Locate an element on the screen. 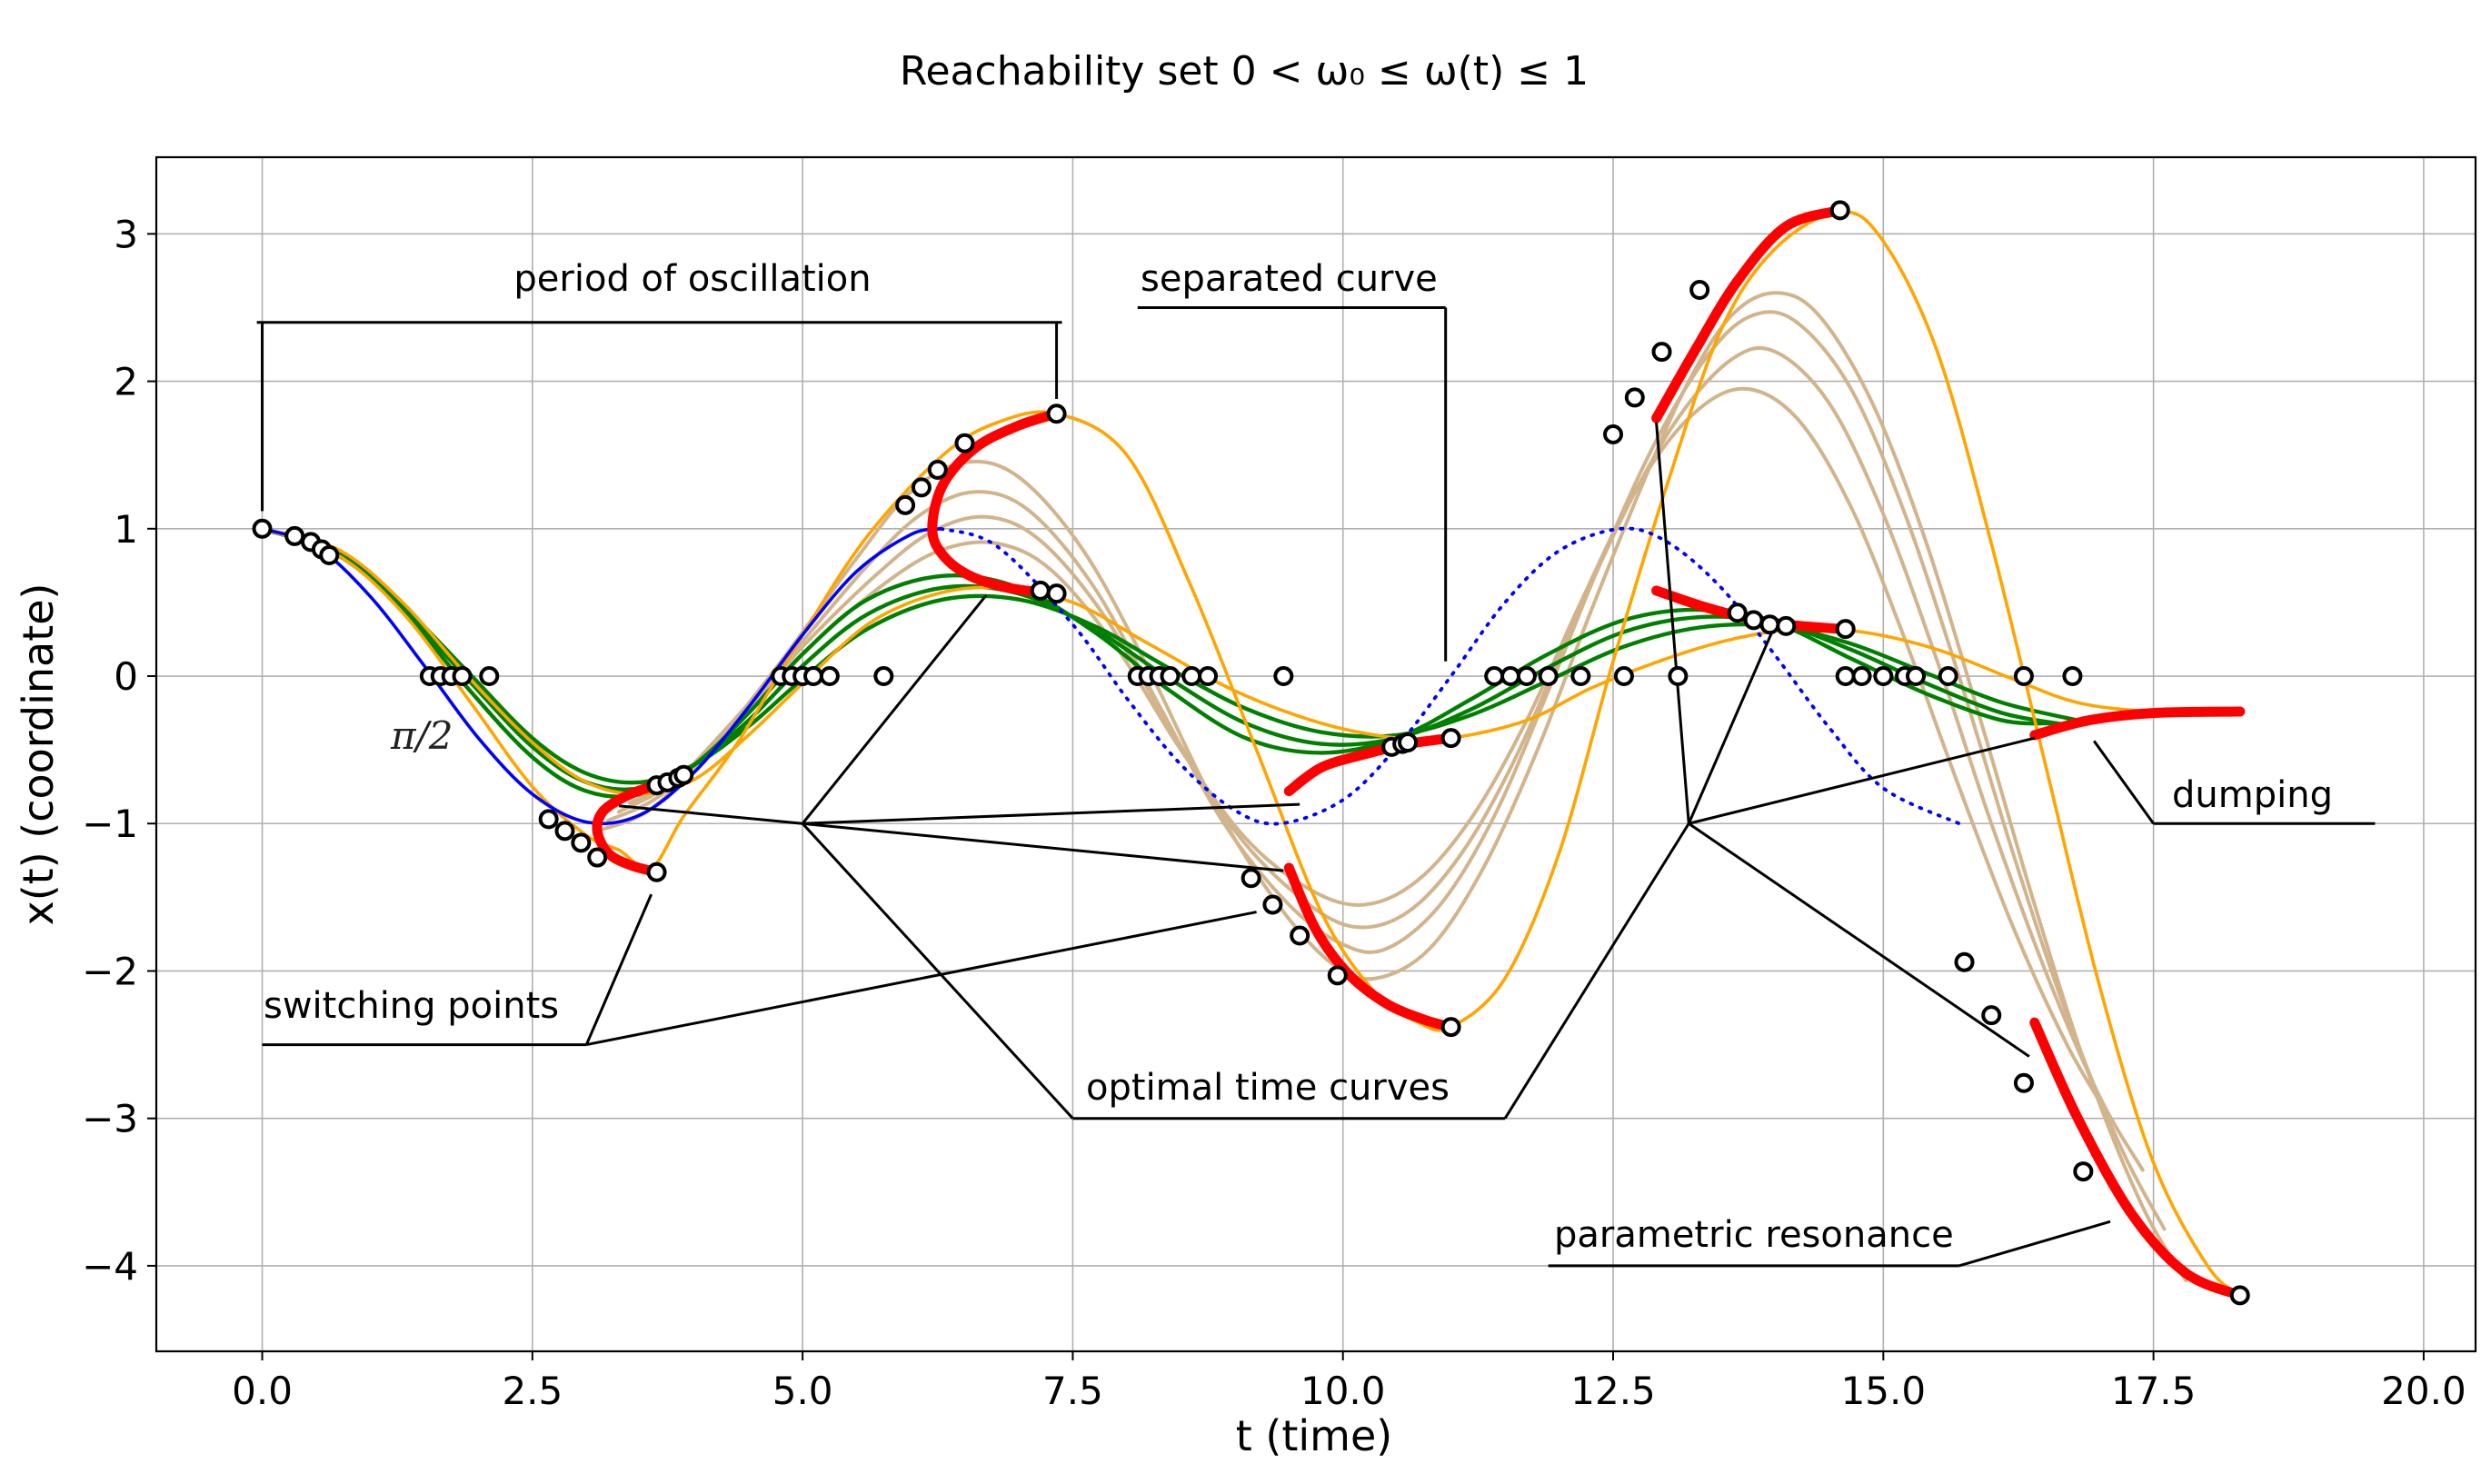 Image resolution: width=2491 pixels, height=1484 pixels. annotation-parametric-resonance: parametric resonance is located at coordinates (1754, 1235).